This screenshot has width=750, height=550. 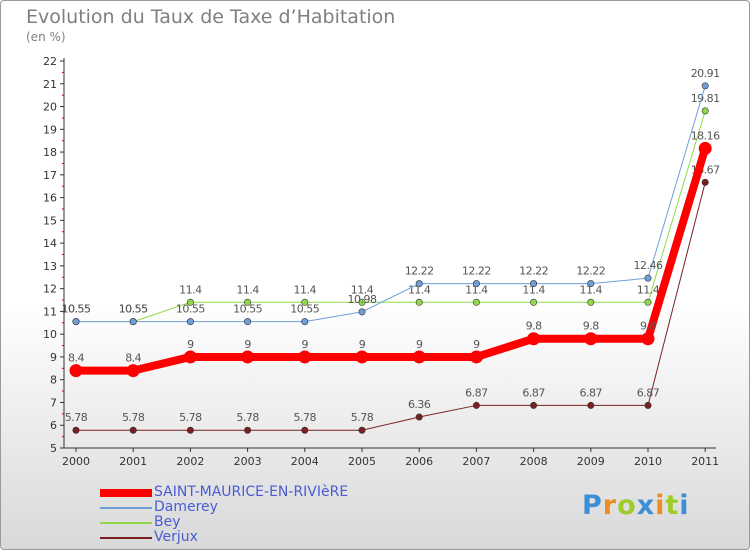 What do you see at coordinates (50, 107) in the screenshot?
I see `y-tick-label: 20` at bounding box center [50, 107].